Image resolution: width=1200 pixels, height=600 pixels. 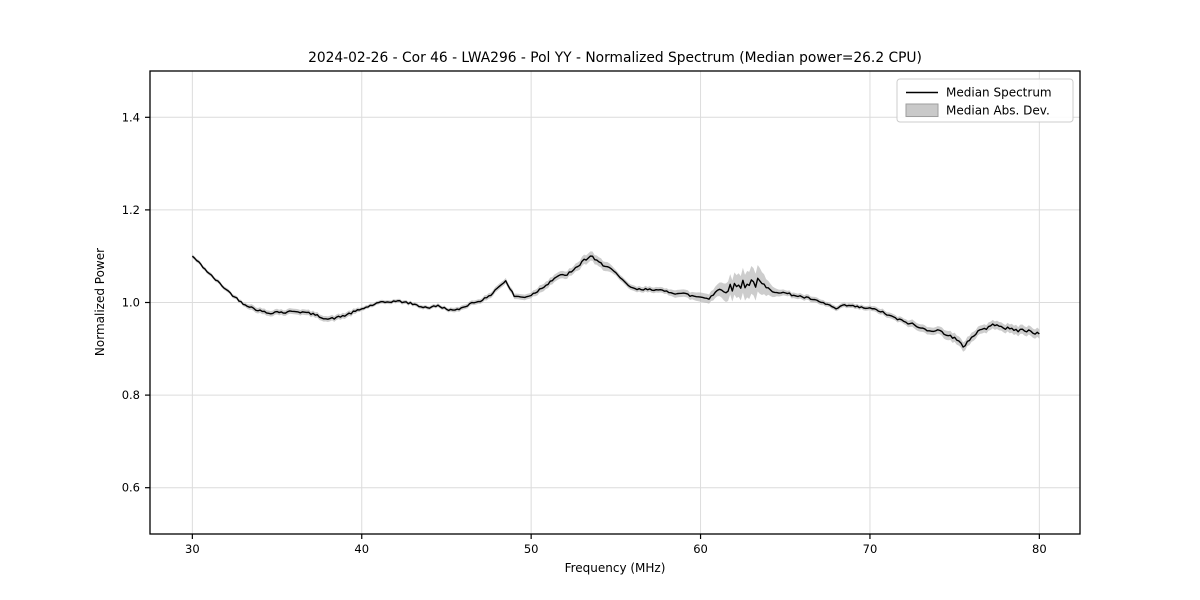 I want to click on legend: Median Spectrum Median Abs. Dev., so click(x=985, y=100).